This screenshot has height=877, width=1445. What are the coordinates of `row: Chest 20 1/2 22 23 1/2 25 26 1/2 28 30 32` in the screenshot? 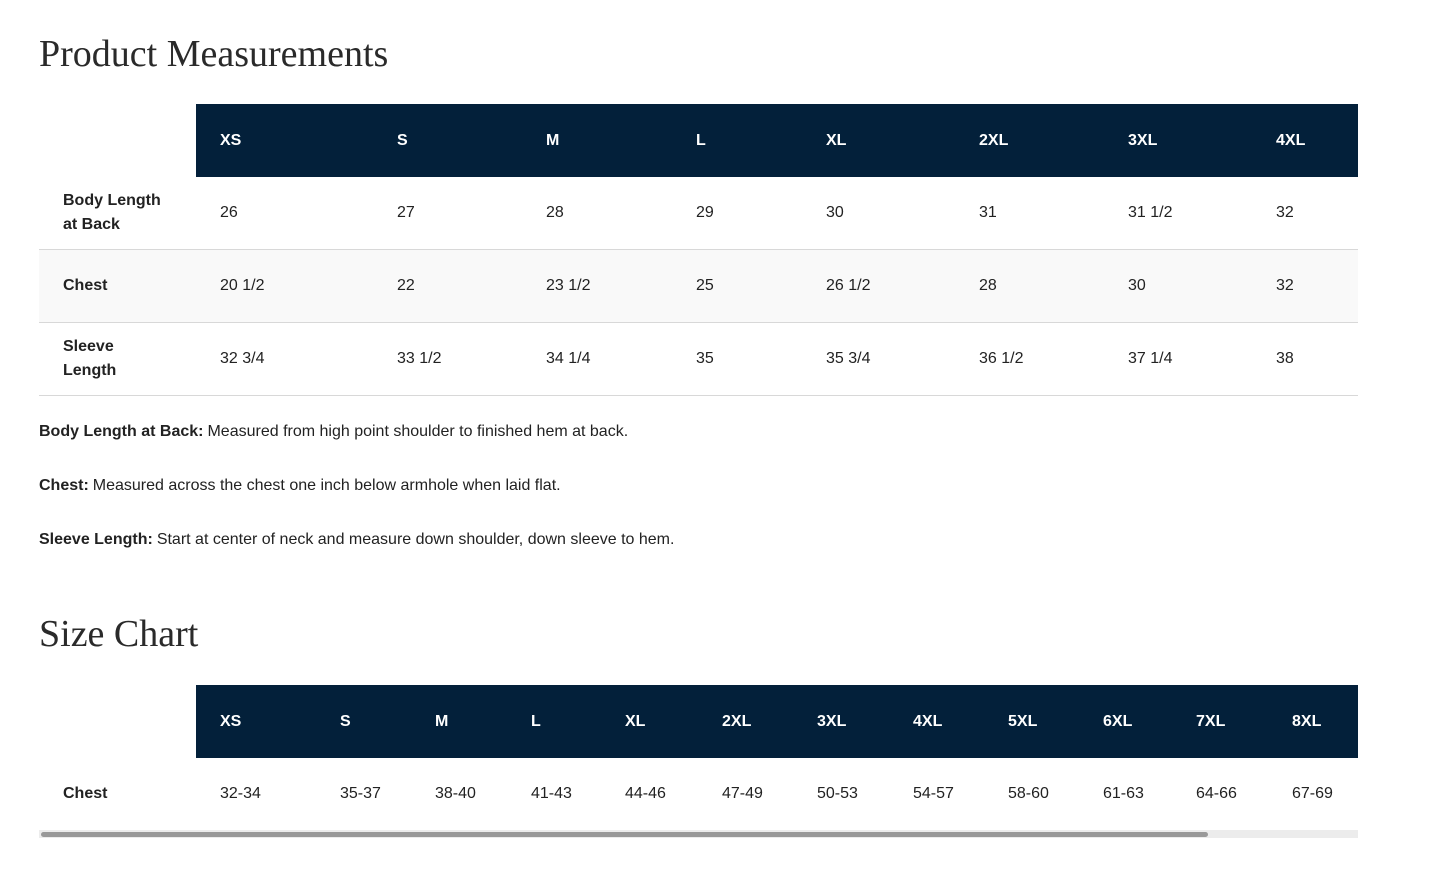 It's located at (698, 286).